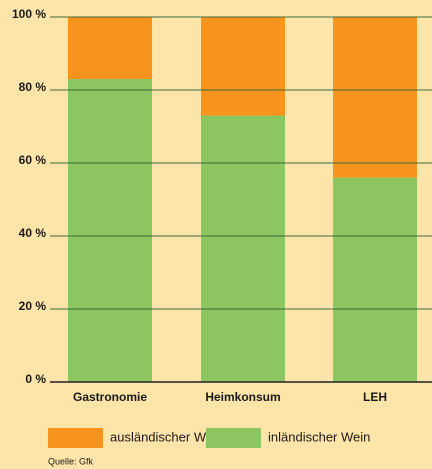 This screenshot has width=432, height=469. What do you see at coordinates (35, 379) in the screenshot?
I see `y-tick-label: 0 %` at bounding box center [35, 379].